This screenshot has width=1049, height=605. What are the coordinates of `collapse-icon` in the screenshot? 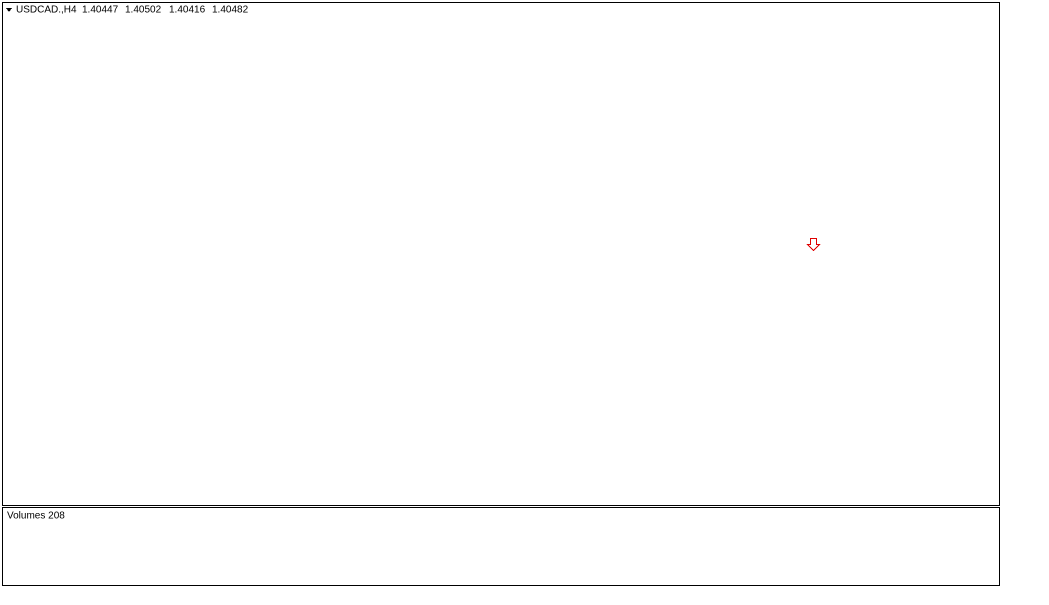 It's located at (9, 10).